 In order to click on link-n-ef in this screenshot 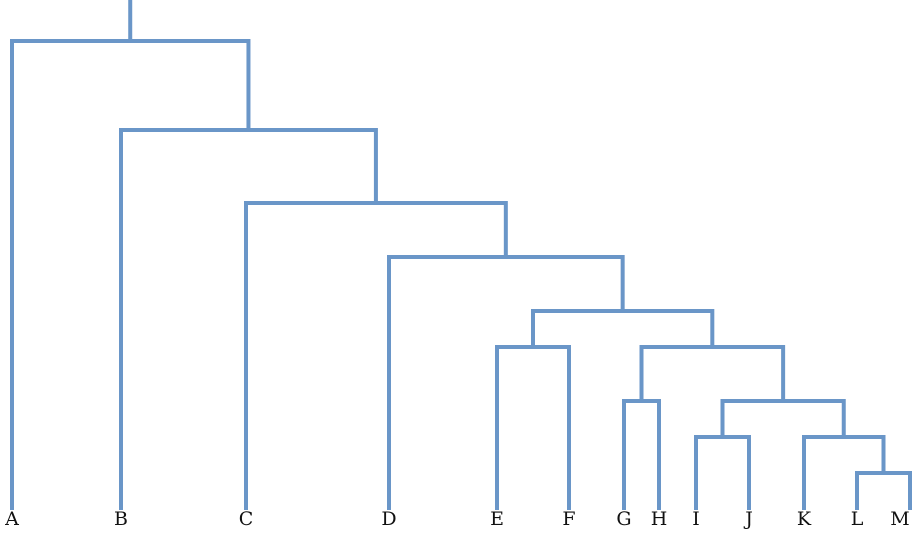, I will do `click(533, 427)`.